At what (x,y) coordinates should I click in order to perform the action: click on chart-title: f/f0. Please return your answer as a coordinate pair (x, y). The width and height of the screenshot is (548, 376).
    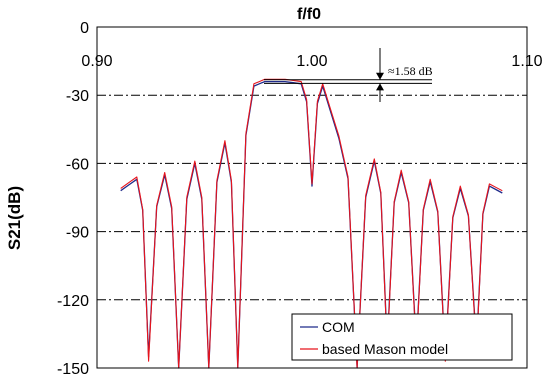
    Looking at the image, I should click on (309, 14).